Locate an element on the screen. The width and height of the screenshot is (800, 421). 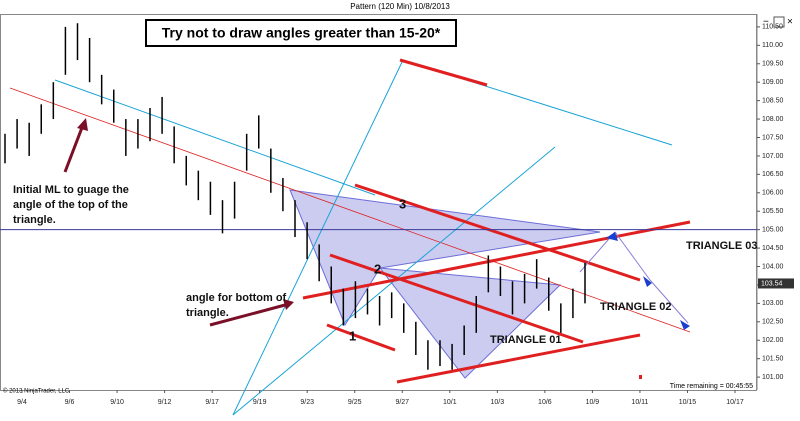
time-remaining: Time remaining = 00:45:55 is located at coordinates (711, 386).